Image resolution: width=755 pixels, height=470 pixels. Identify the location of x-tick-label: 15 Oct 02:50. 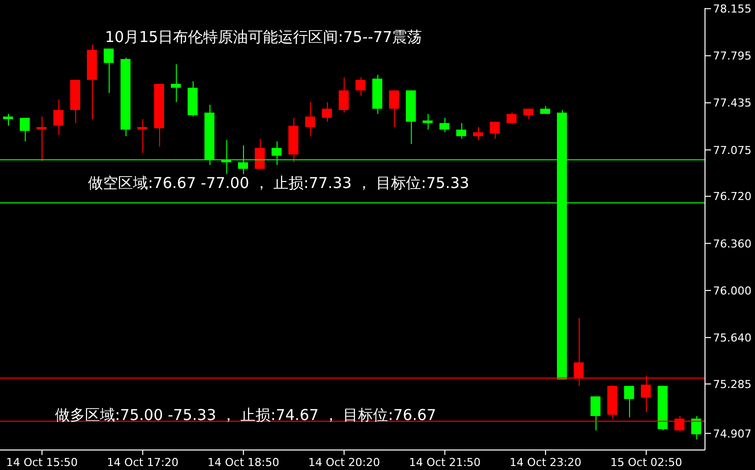
(646, 462).